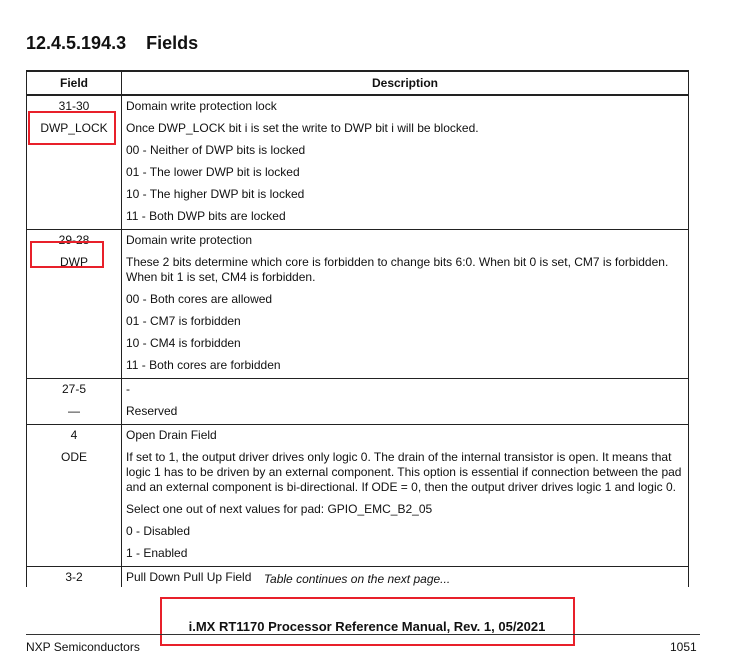  I want to click on desc-line: 10 - CM4 is forbidden, so click(183, 343).